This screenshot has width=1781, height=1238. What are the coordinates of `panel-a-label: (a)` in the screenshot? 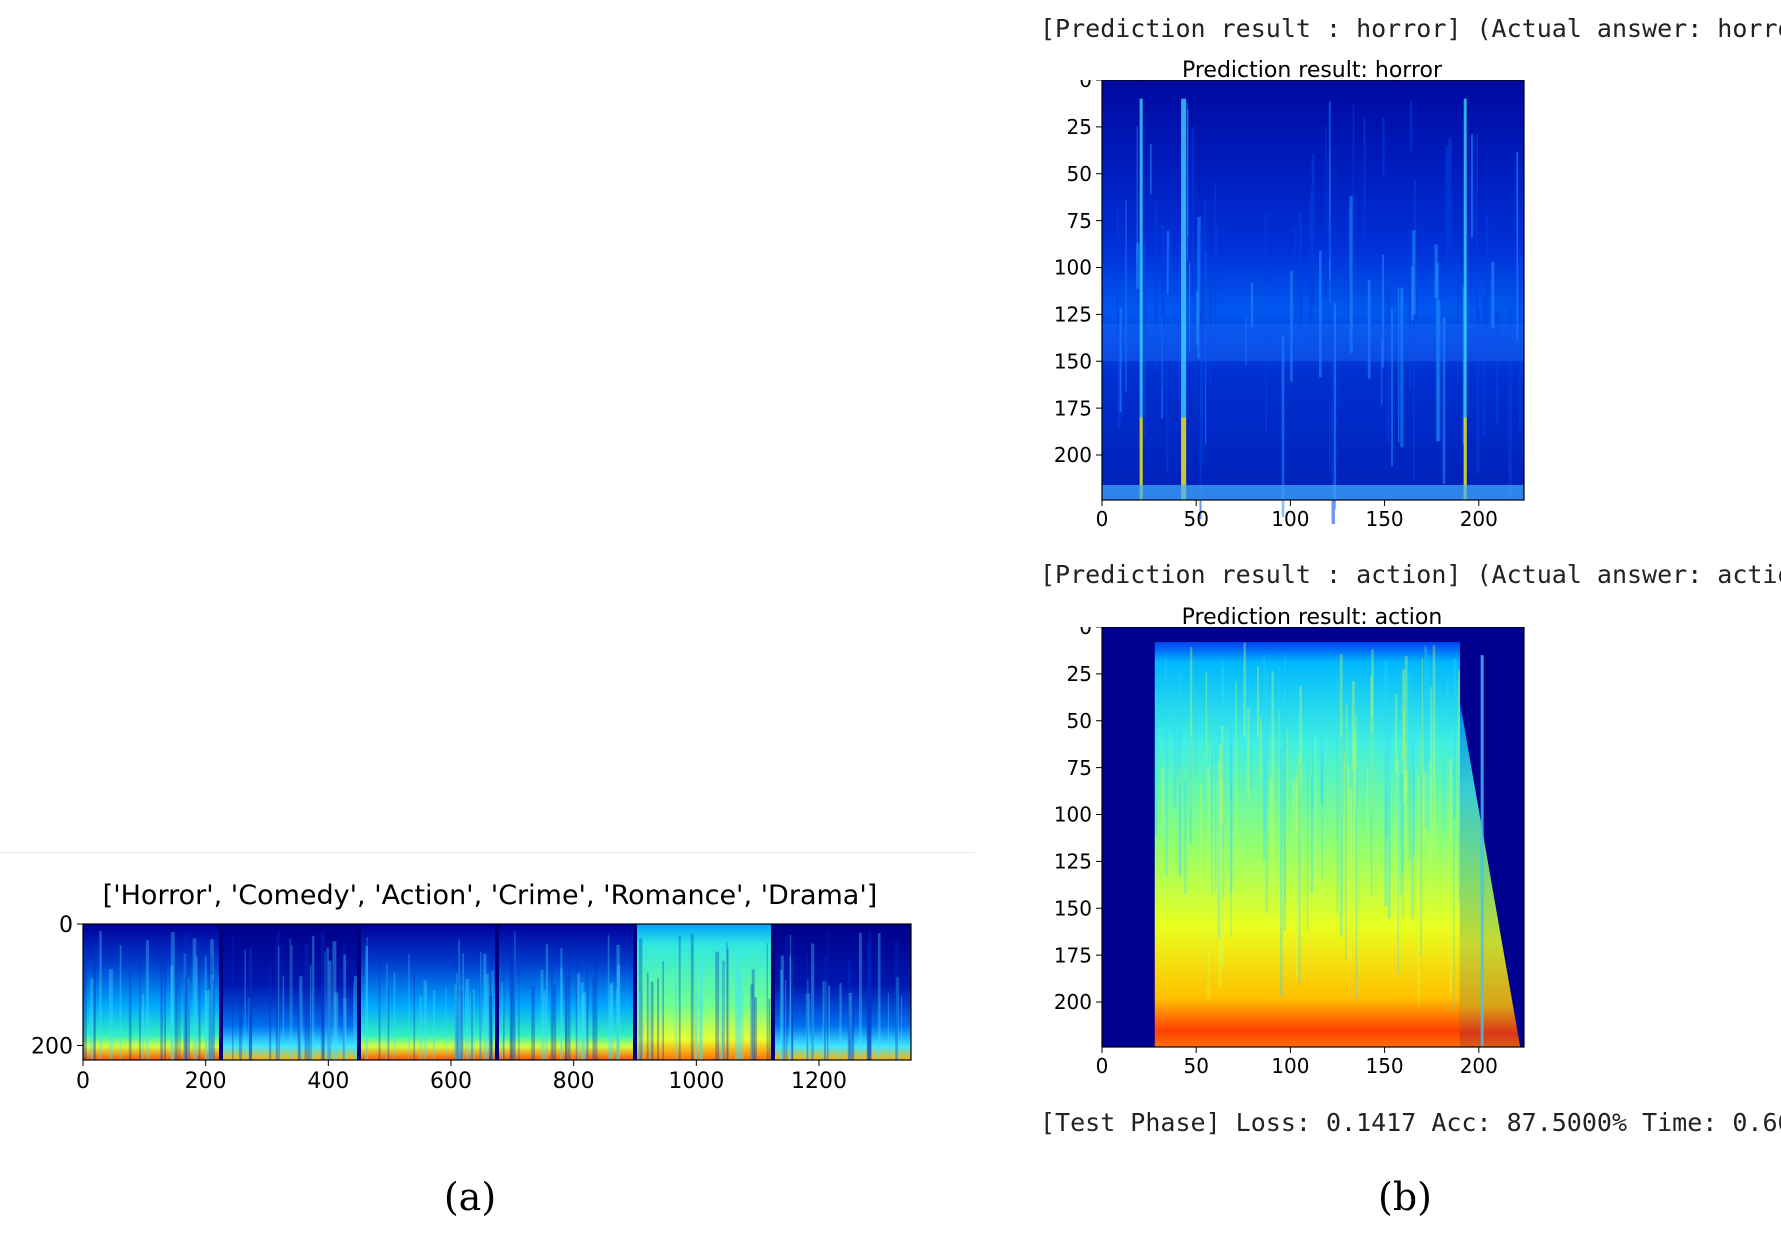 It's located at (470, 1197).